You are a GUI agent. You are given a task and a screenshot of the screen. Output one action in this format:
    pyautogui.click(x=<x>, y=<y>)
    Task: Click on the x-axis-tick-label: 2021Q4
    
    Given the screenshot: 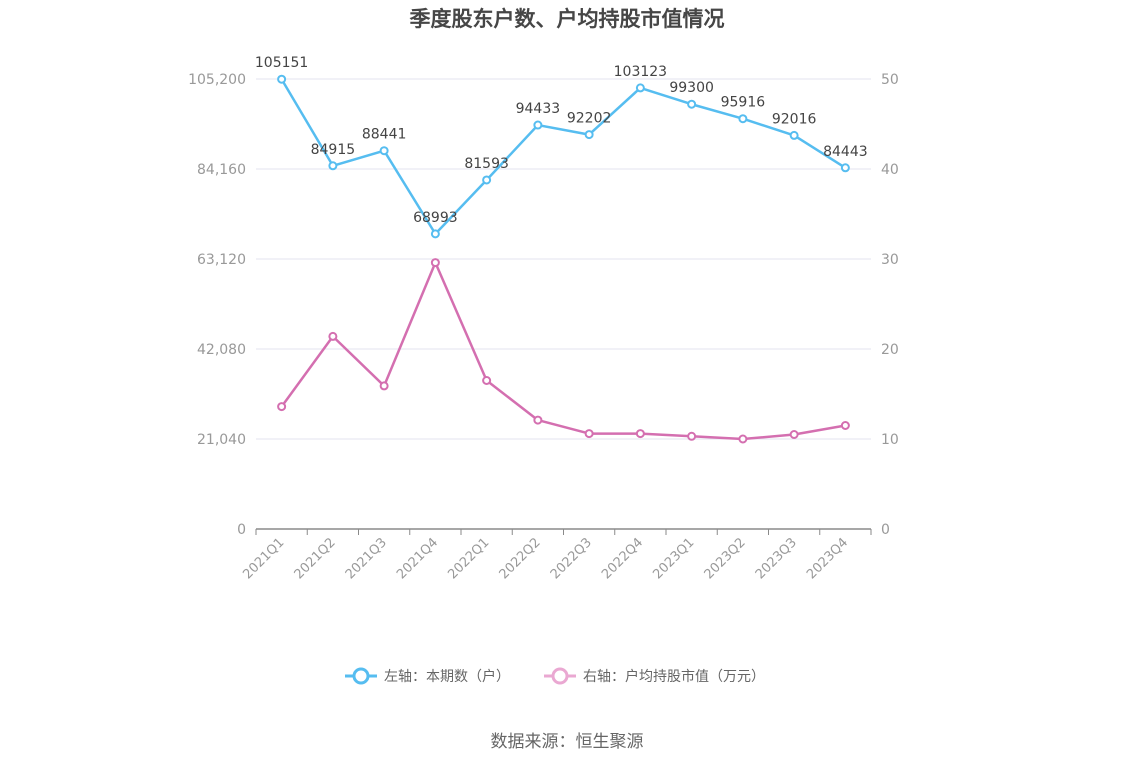 What is the action you would take?
    pyautogui.click(x=417, y=558)
    